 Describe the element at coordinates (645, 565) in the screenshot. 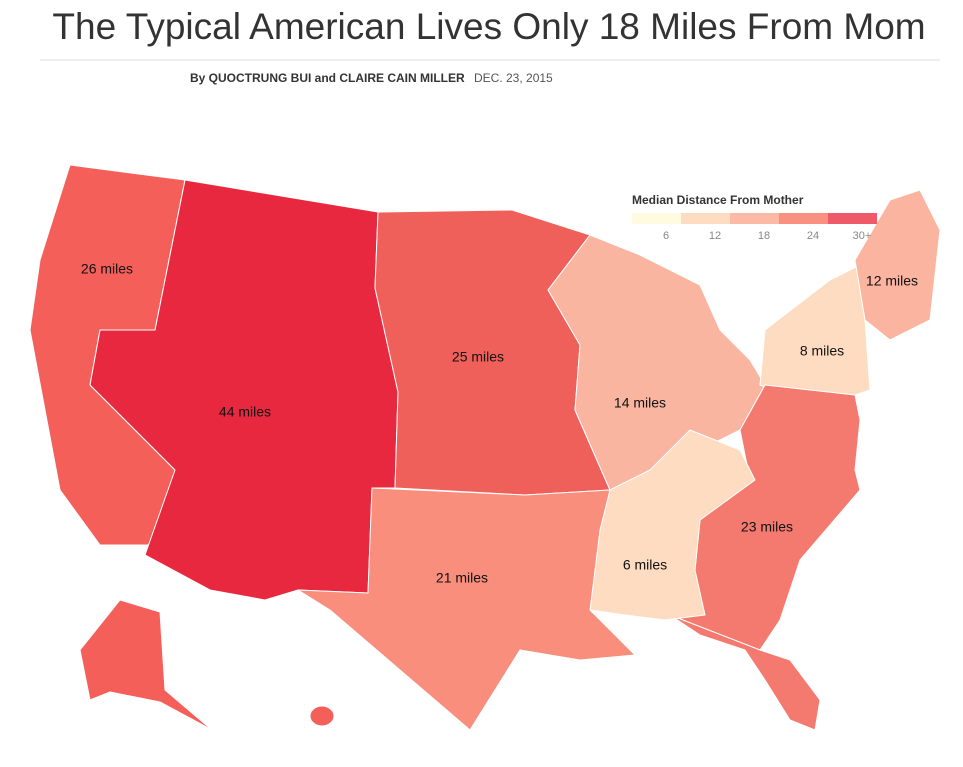

I see `region-label: 6 miles` at that location.